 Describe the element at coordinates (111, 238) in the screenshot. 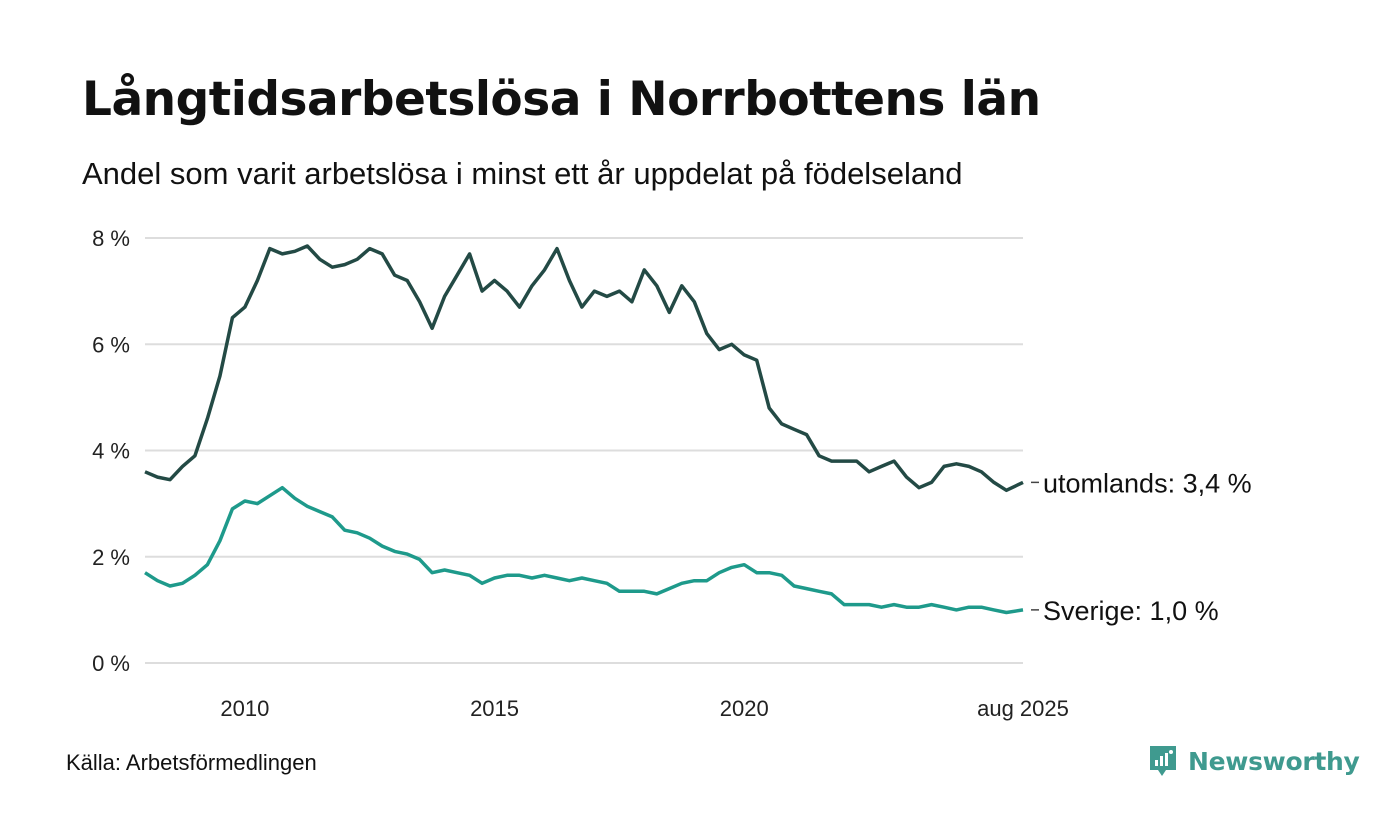

I see `y-tick-label: 8 %` at that location.